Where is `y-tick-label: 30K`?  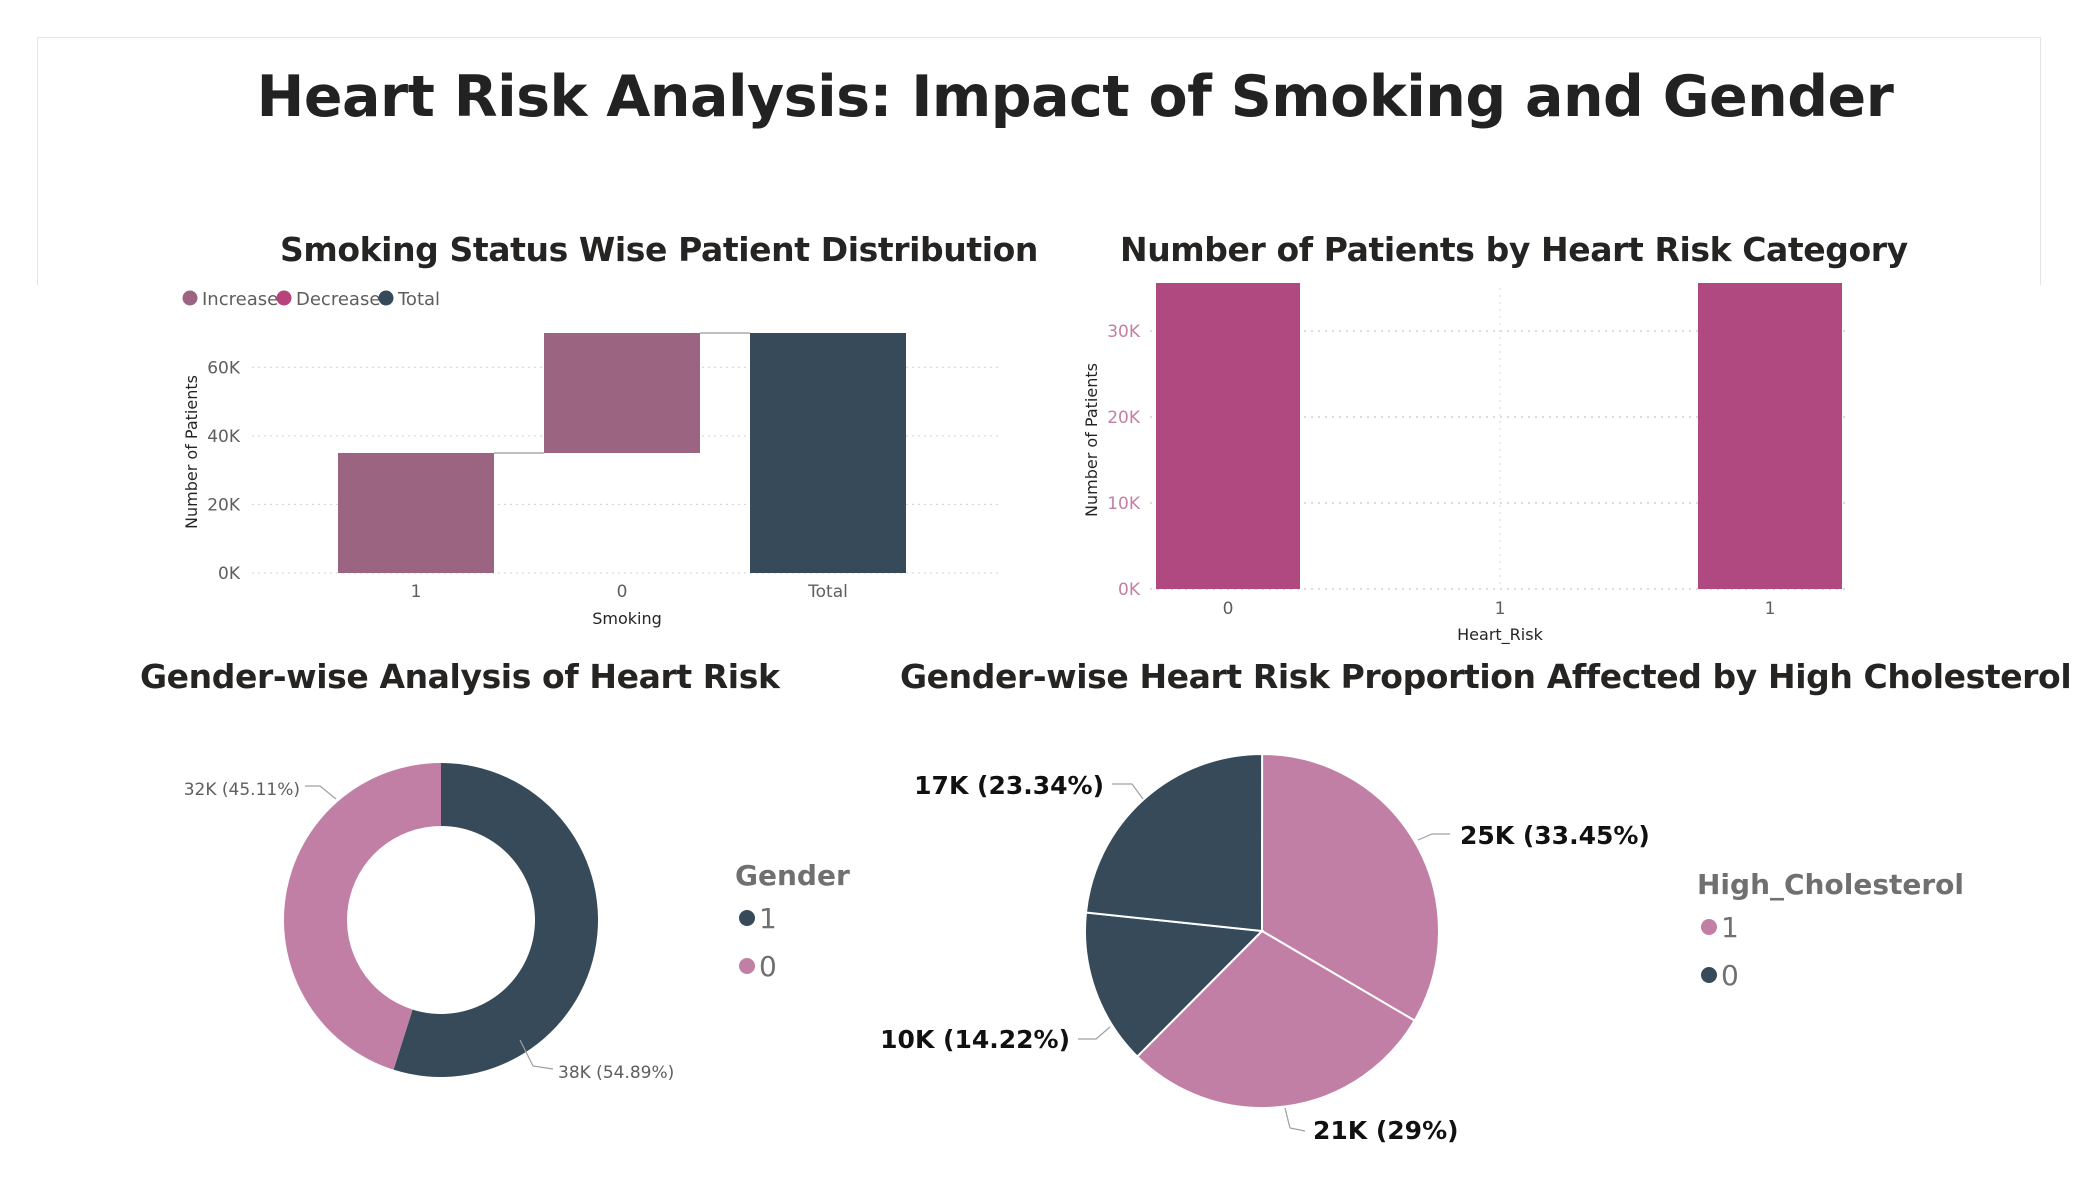
y-tick-label: 30K is located at coordinates (1124, 332).